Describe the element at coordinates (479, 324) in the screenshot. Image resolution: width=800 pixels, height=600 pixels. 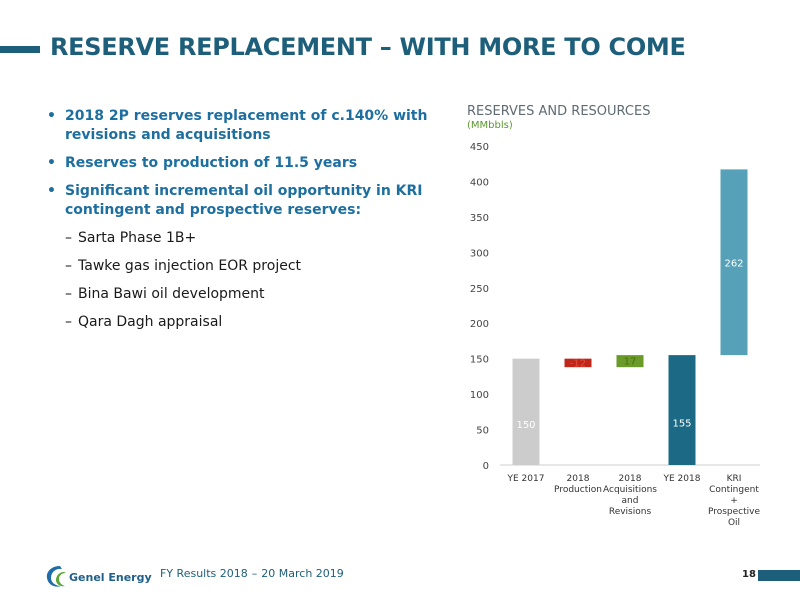
I see `y-tick-label: 200` at that location.